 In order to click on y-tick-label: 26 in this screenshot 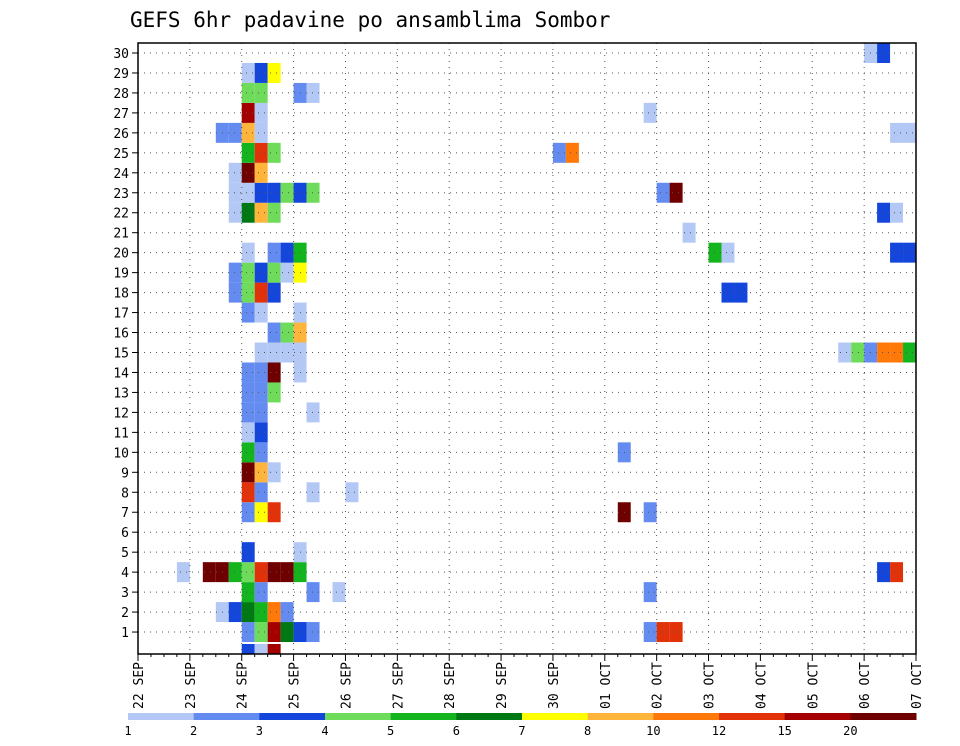, I will do `click(121, 134)`.